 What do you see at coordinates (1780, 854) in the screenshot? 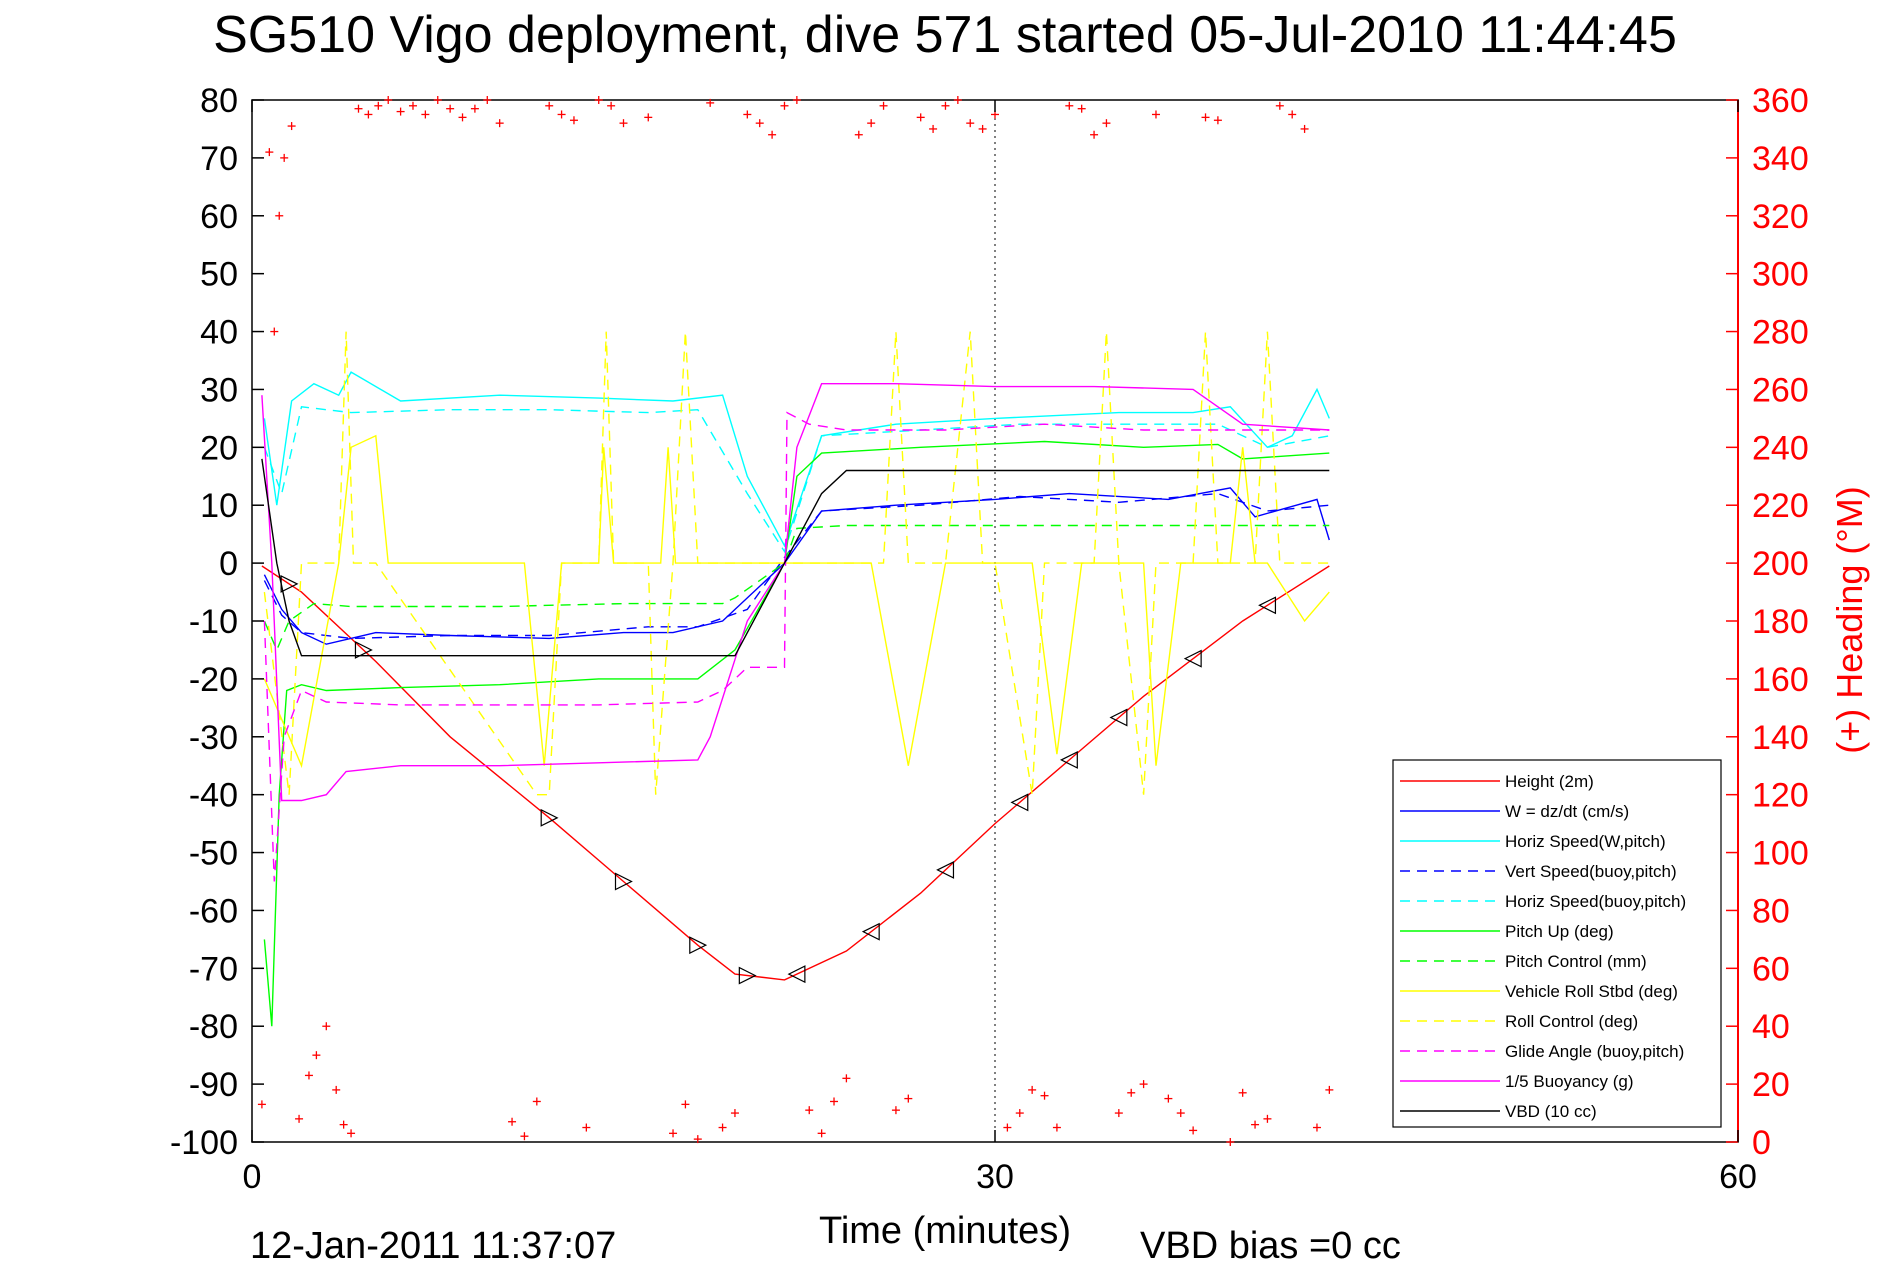
I see `right-tick-label: 100` at bounding box center [1780, 854].